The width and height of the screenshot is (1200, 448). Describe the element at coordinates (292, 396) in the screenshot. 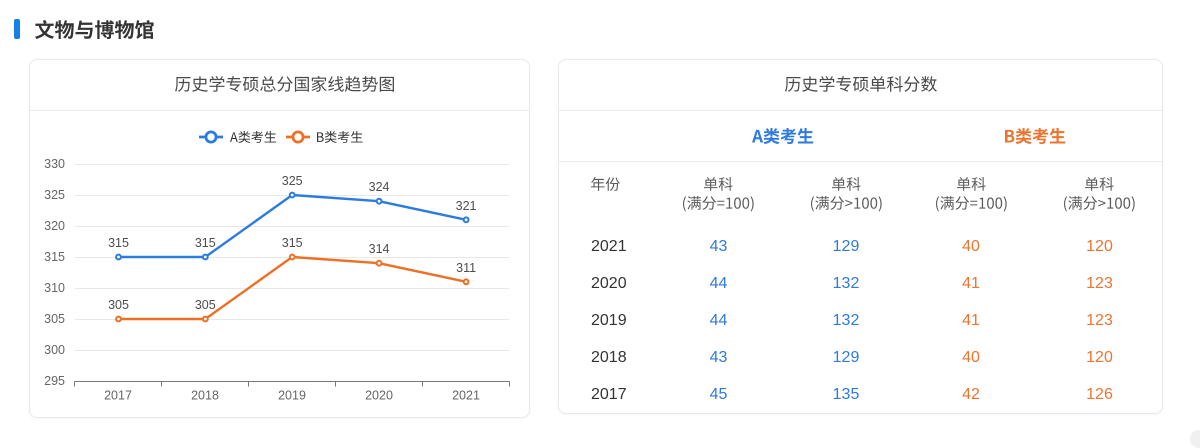

I see `svg-text: 2019` at that location.